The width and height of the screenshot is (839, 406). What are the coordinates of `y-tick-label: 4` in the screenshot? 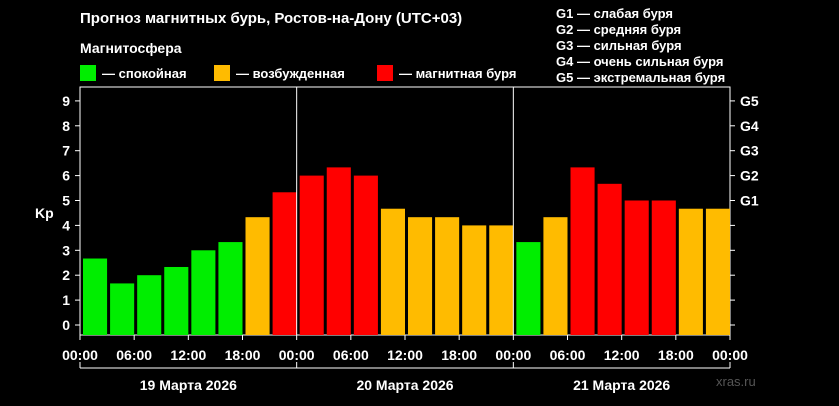 It's located at (66, 225).